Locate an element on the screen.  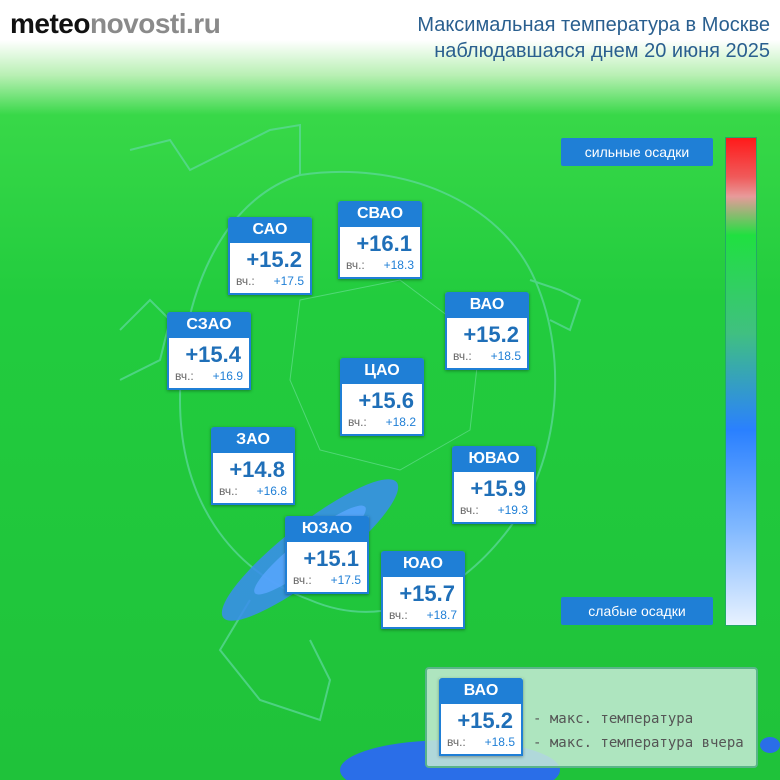
district-card: СВАО +16.1 вч.: +18.3 is located at coordinates (380, 240).